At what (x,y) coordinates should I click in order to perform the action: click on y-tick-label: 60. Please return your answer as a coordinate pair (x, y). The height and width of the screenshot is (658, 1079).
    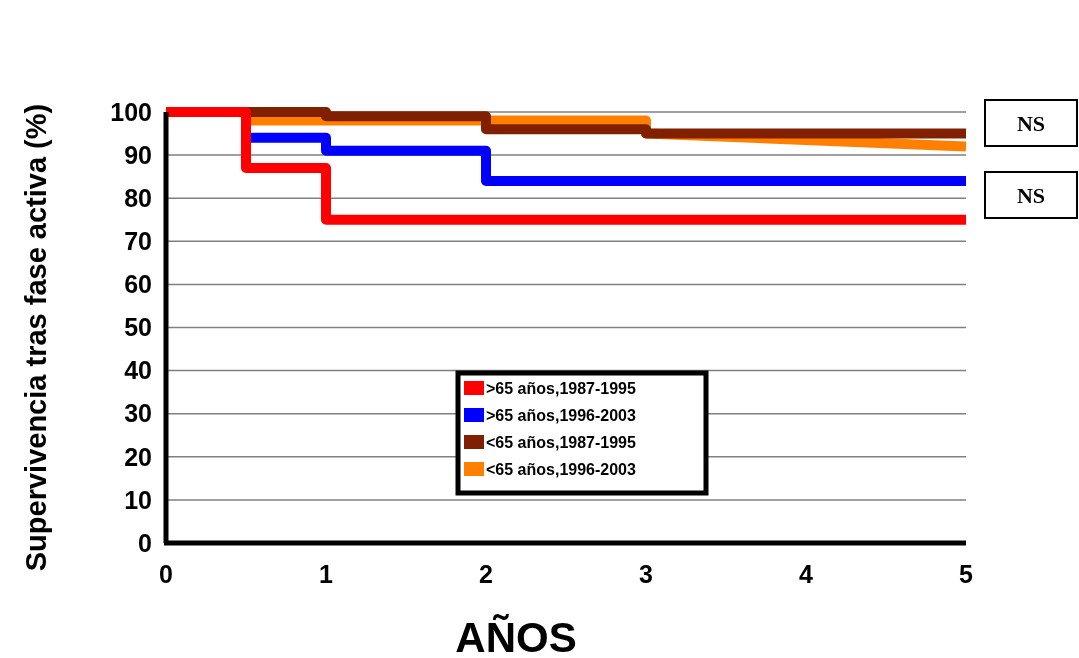
    Looking at the image, I should click on (138, 284).